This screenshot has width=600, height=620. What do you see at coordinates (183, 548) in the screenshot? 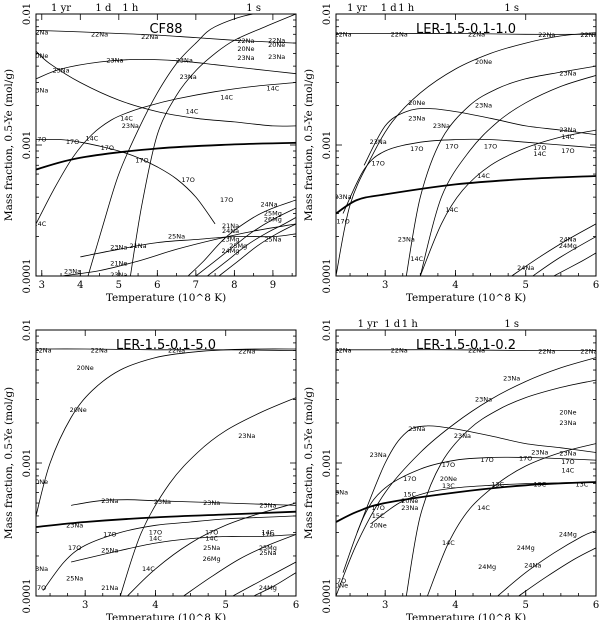
I see `series-line-25Na` at bounding box center [183, 548].